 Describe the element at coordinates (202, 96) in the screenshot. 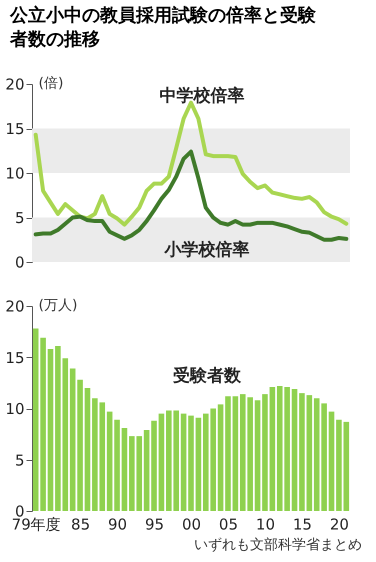

I see `series-label: 中学校倍率` at that location.